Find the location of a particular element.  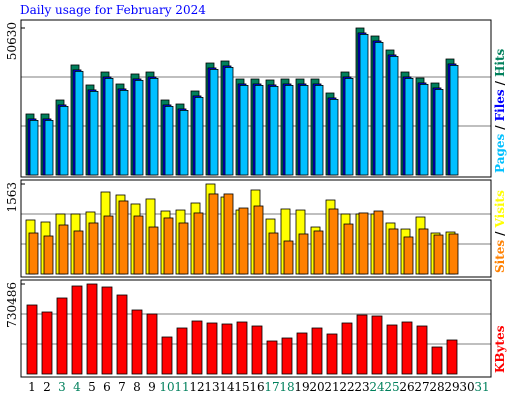

x-tick-label: 3 is located at coordinates (62, 387).